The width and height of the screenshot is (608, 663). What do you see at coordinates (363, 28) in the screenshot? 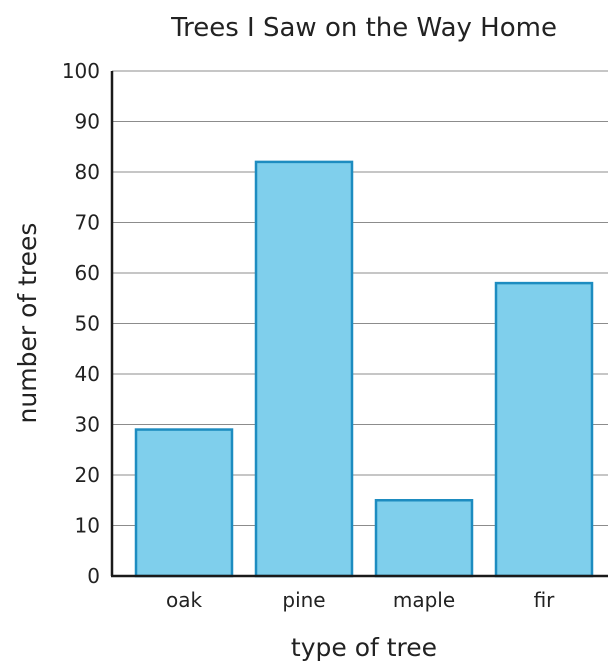
I see `chart-title: Trees I Saw on the Way Home` at bounding box center [363, 28].